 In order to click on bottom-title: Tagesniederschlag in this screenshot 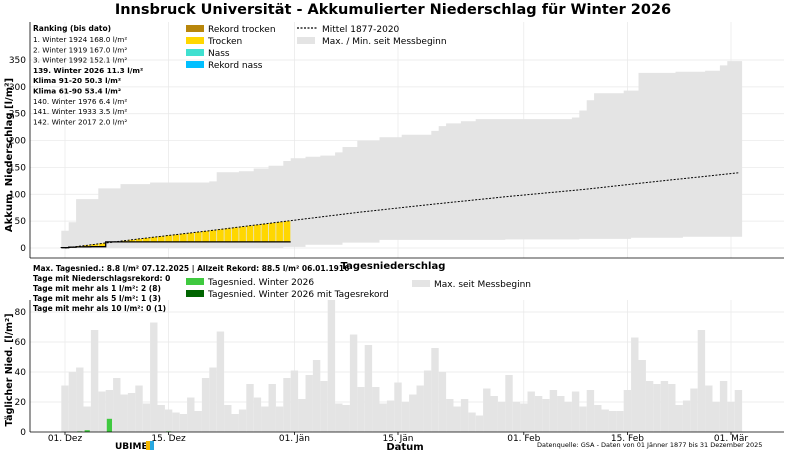, I will do `click(393, 266)`.